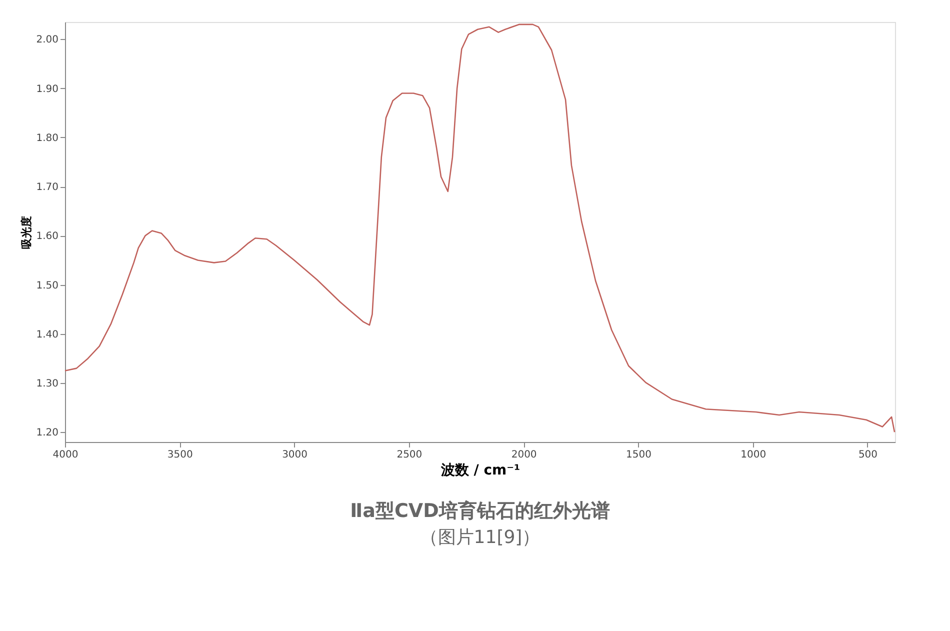 The height and width of the screenshot is (631, 950). I want to click on y-tick-label: 1.30, so click(47, 384).